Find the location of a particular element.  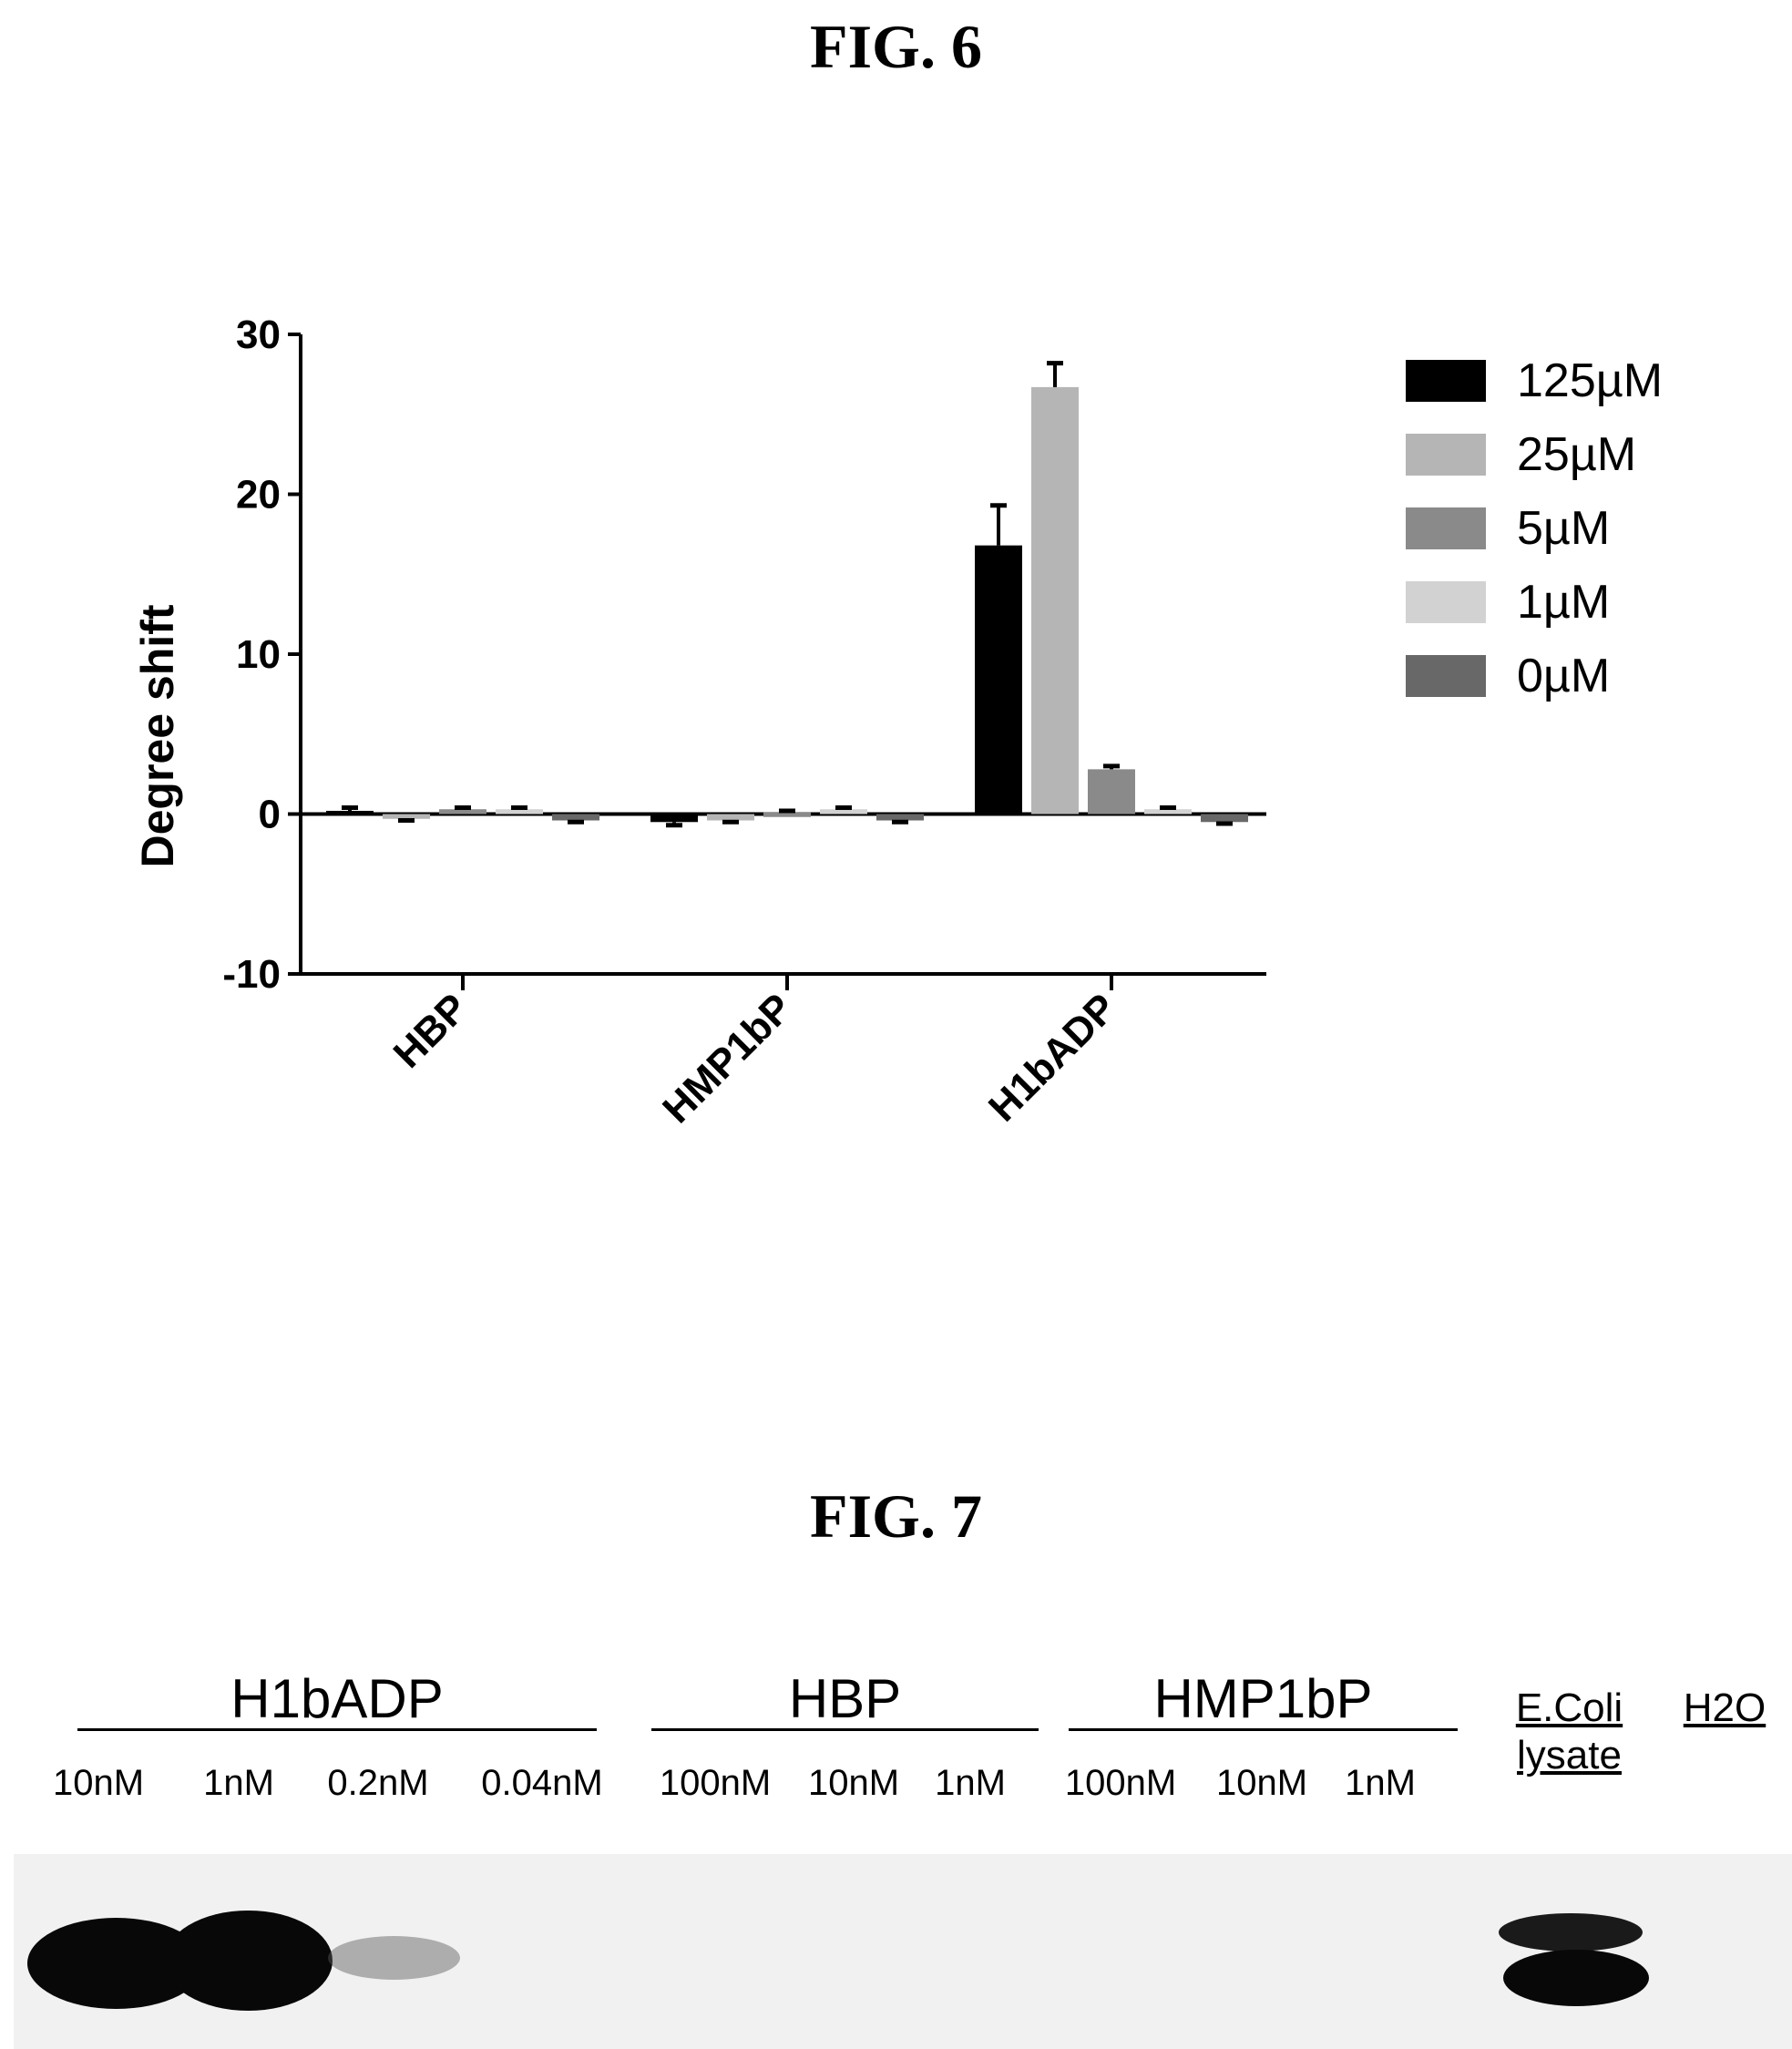

ecoli-label-line2: lysate is located at coordinates (1569, 1755).